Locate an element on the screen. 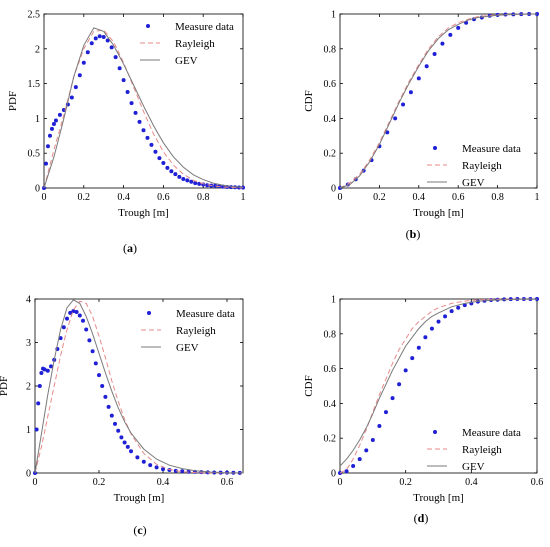  x-tick-label: 0.6 is located at coordinates (458, 197).